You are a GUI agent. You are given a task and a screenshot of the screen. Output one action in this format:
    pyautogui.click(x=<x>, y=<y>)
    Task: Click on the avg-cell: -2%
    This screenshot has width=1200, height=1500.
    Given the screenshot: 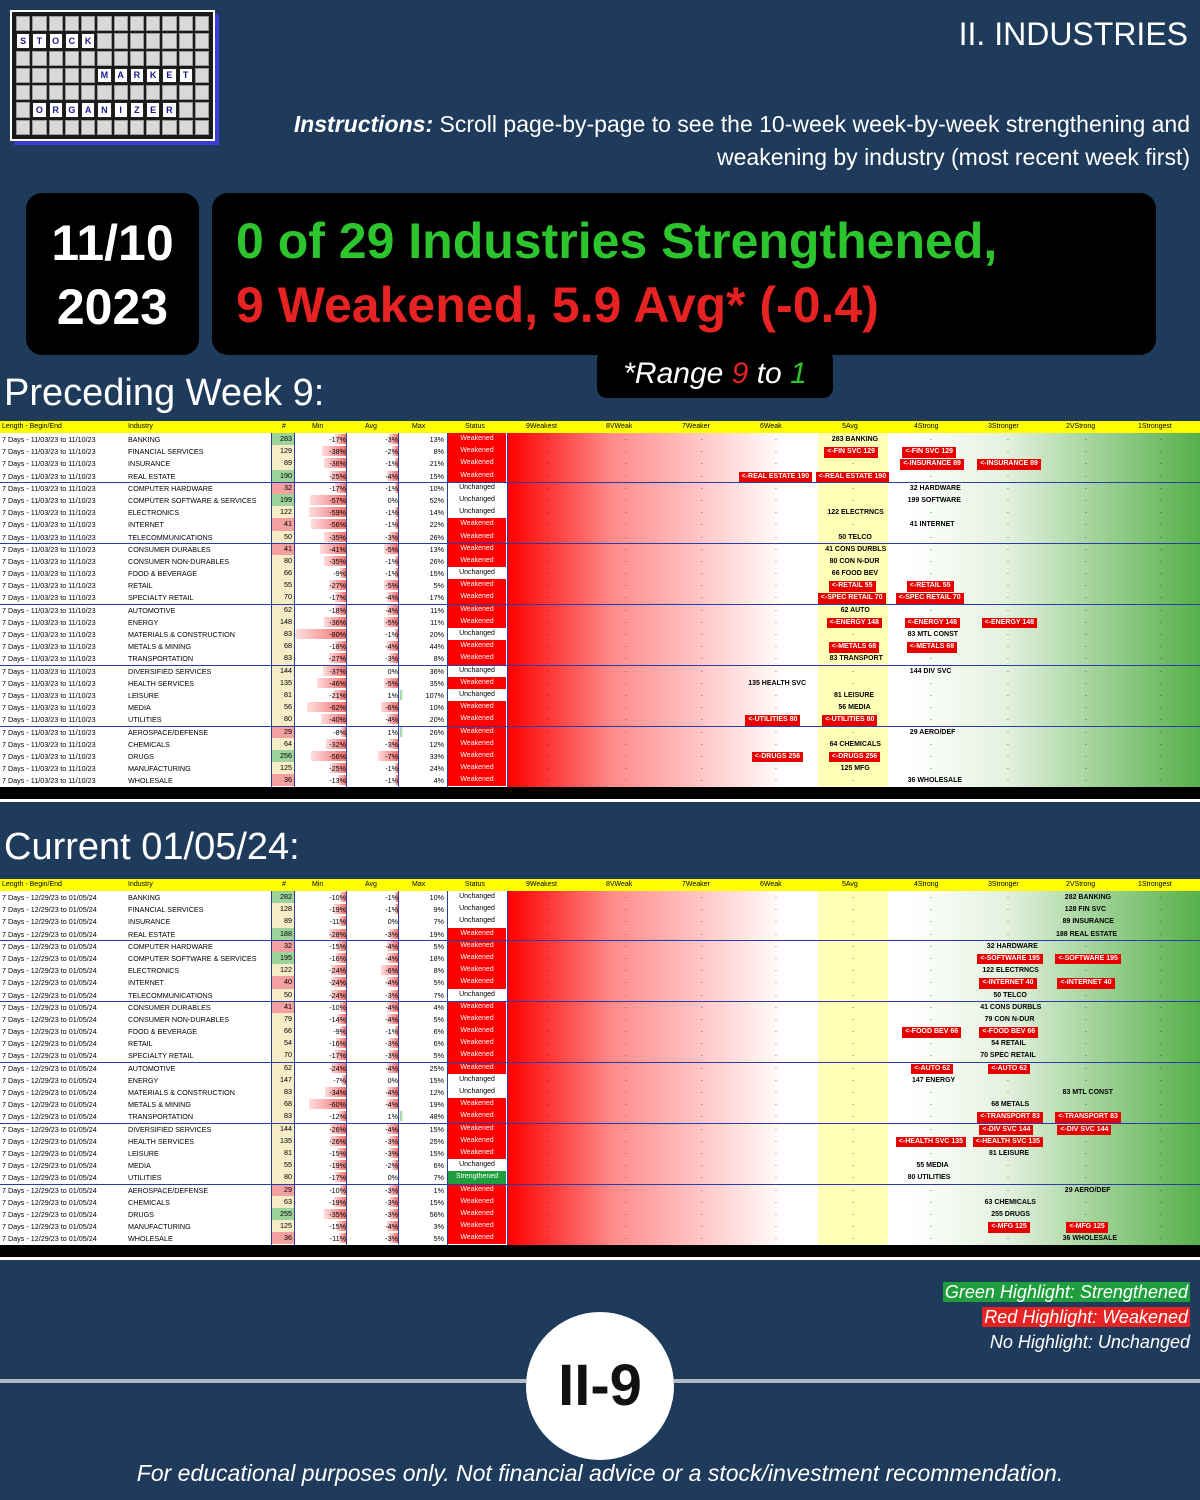 What is the action you would take?
    pyautogui.click(x=391, y=1166)
    